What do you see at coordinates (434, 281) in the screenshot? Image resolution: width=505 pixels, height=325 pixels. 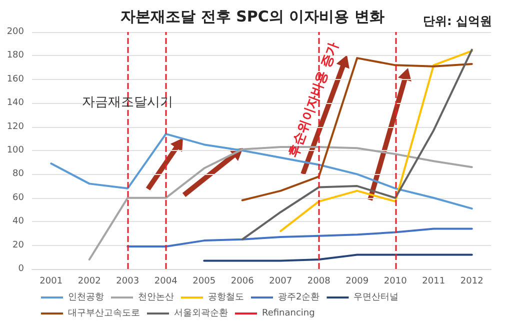 I see `x-tick-label: 2011` at bounding box center [434, 281].